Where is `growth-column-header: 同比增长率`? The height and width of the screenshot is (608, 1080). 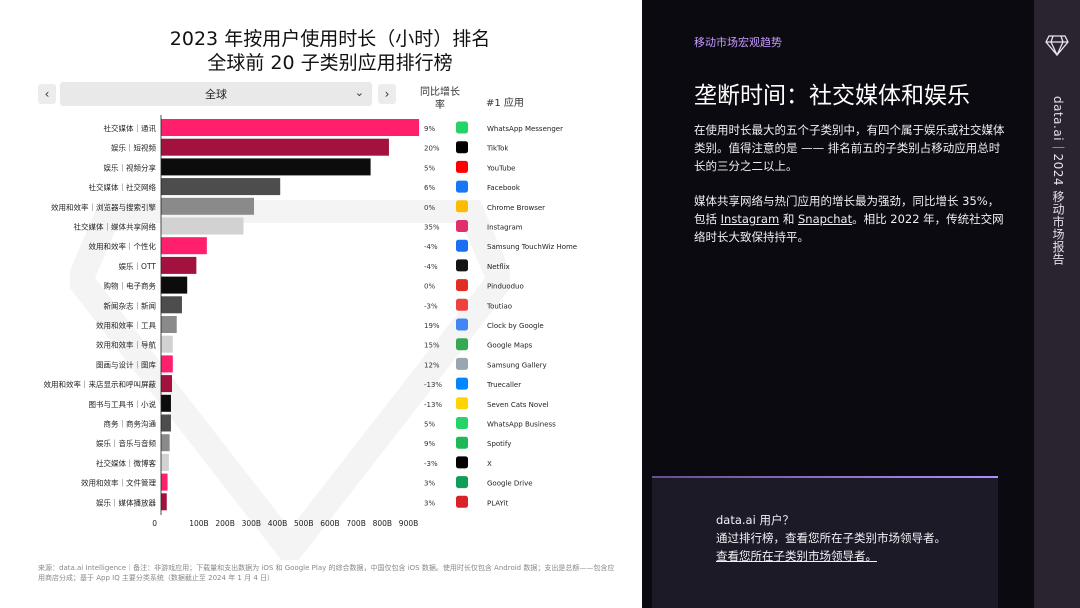 growth-column-header: 同比增长率 is located at coordinates (440, 99).